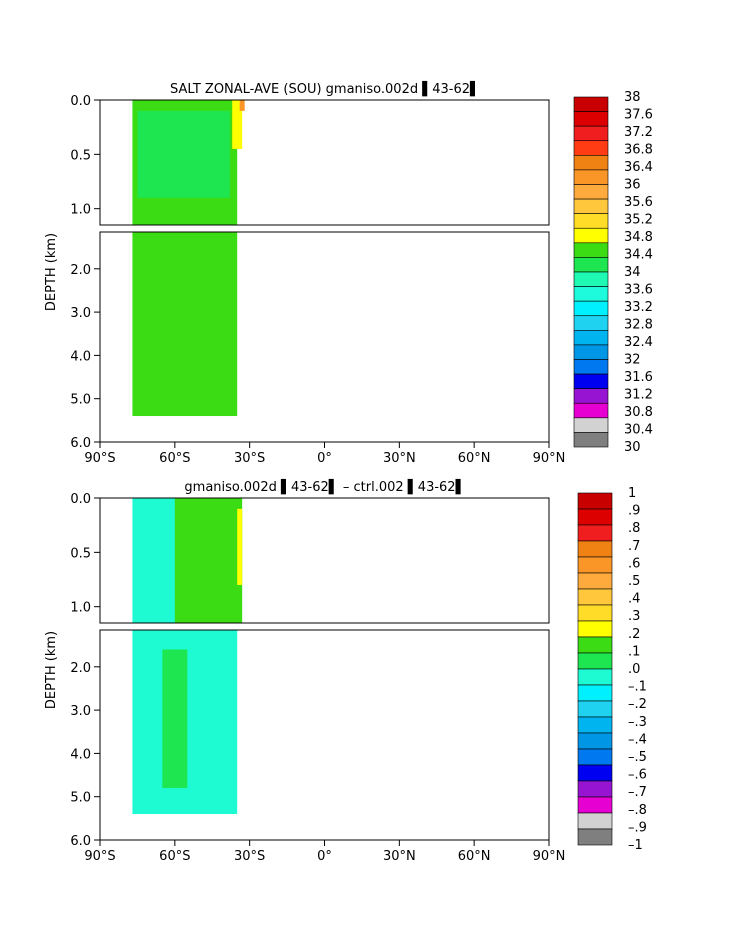 This screenshot has width=733, height=945. What do you see at coordinates (632, 493) in the screenshot?
I see `colorbar-label: 1` at bounding box center [632, 493].